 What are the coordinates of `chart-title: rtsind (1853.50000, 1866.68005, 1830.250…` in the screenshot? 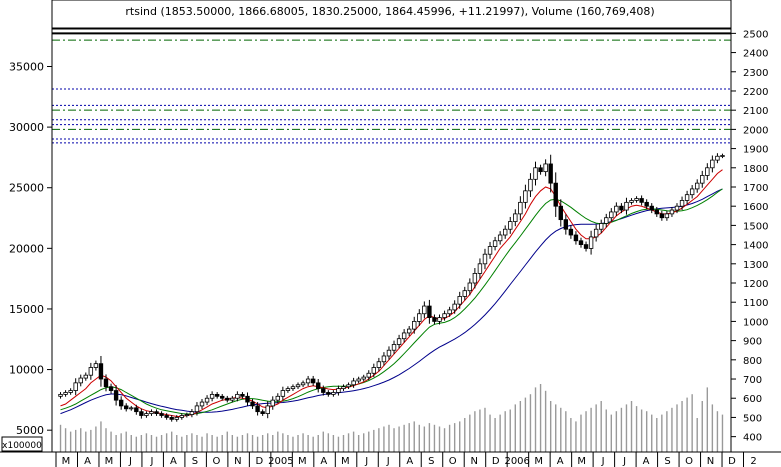 It's located at (389, 11).